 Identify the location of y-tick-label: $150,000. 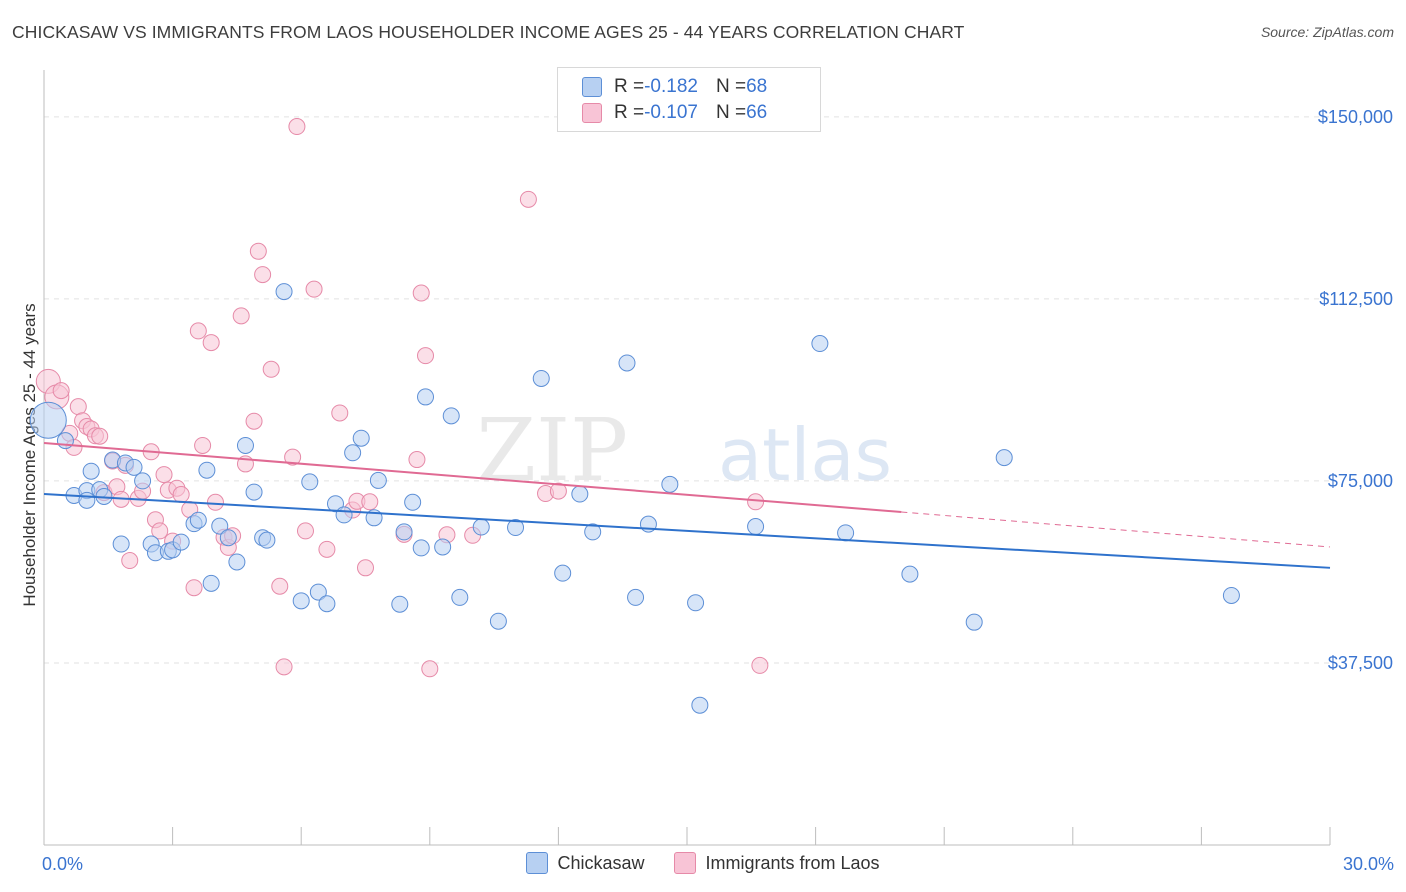
(1355, 117).